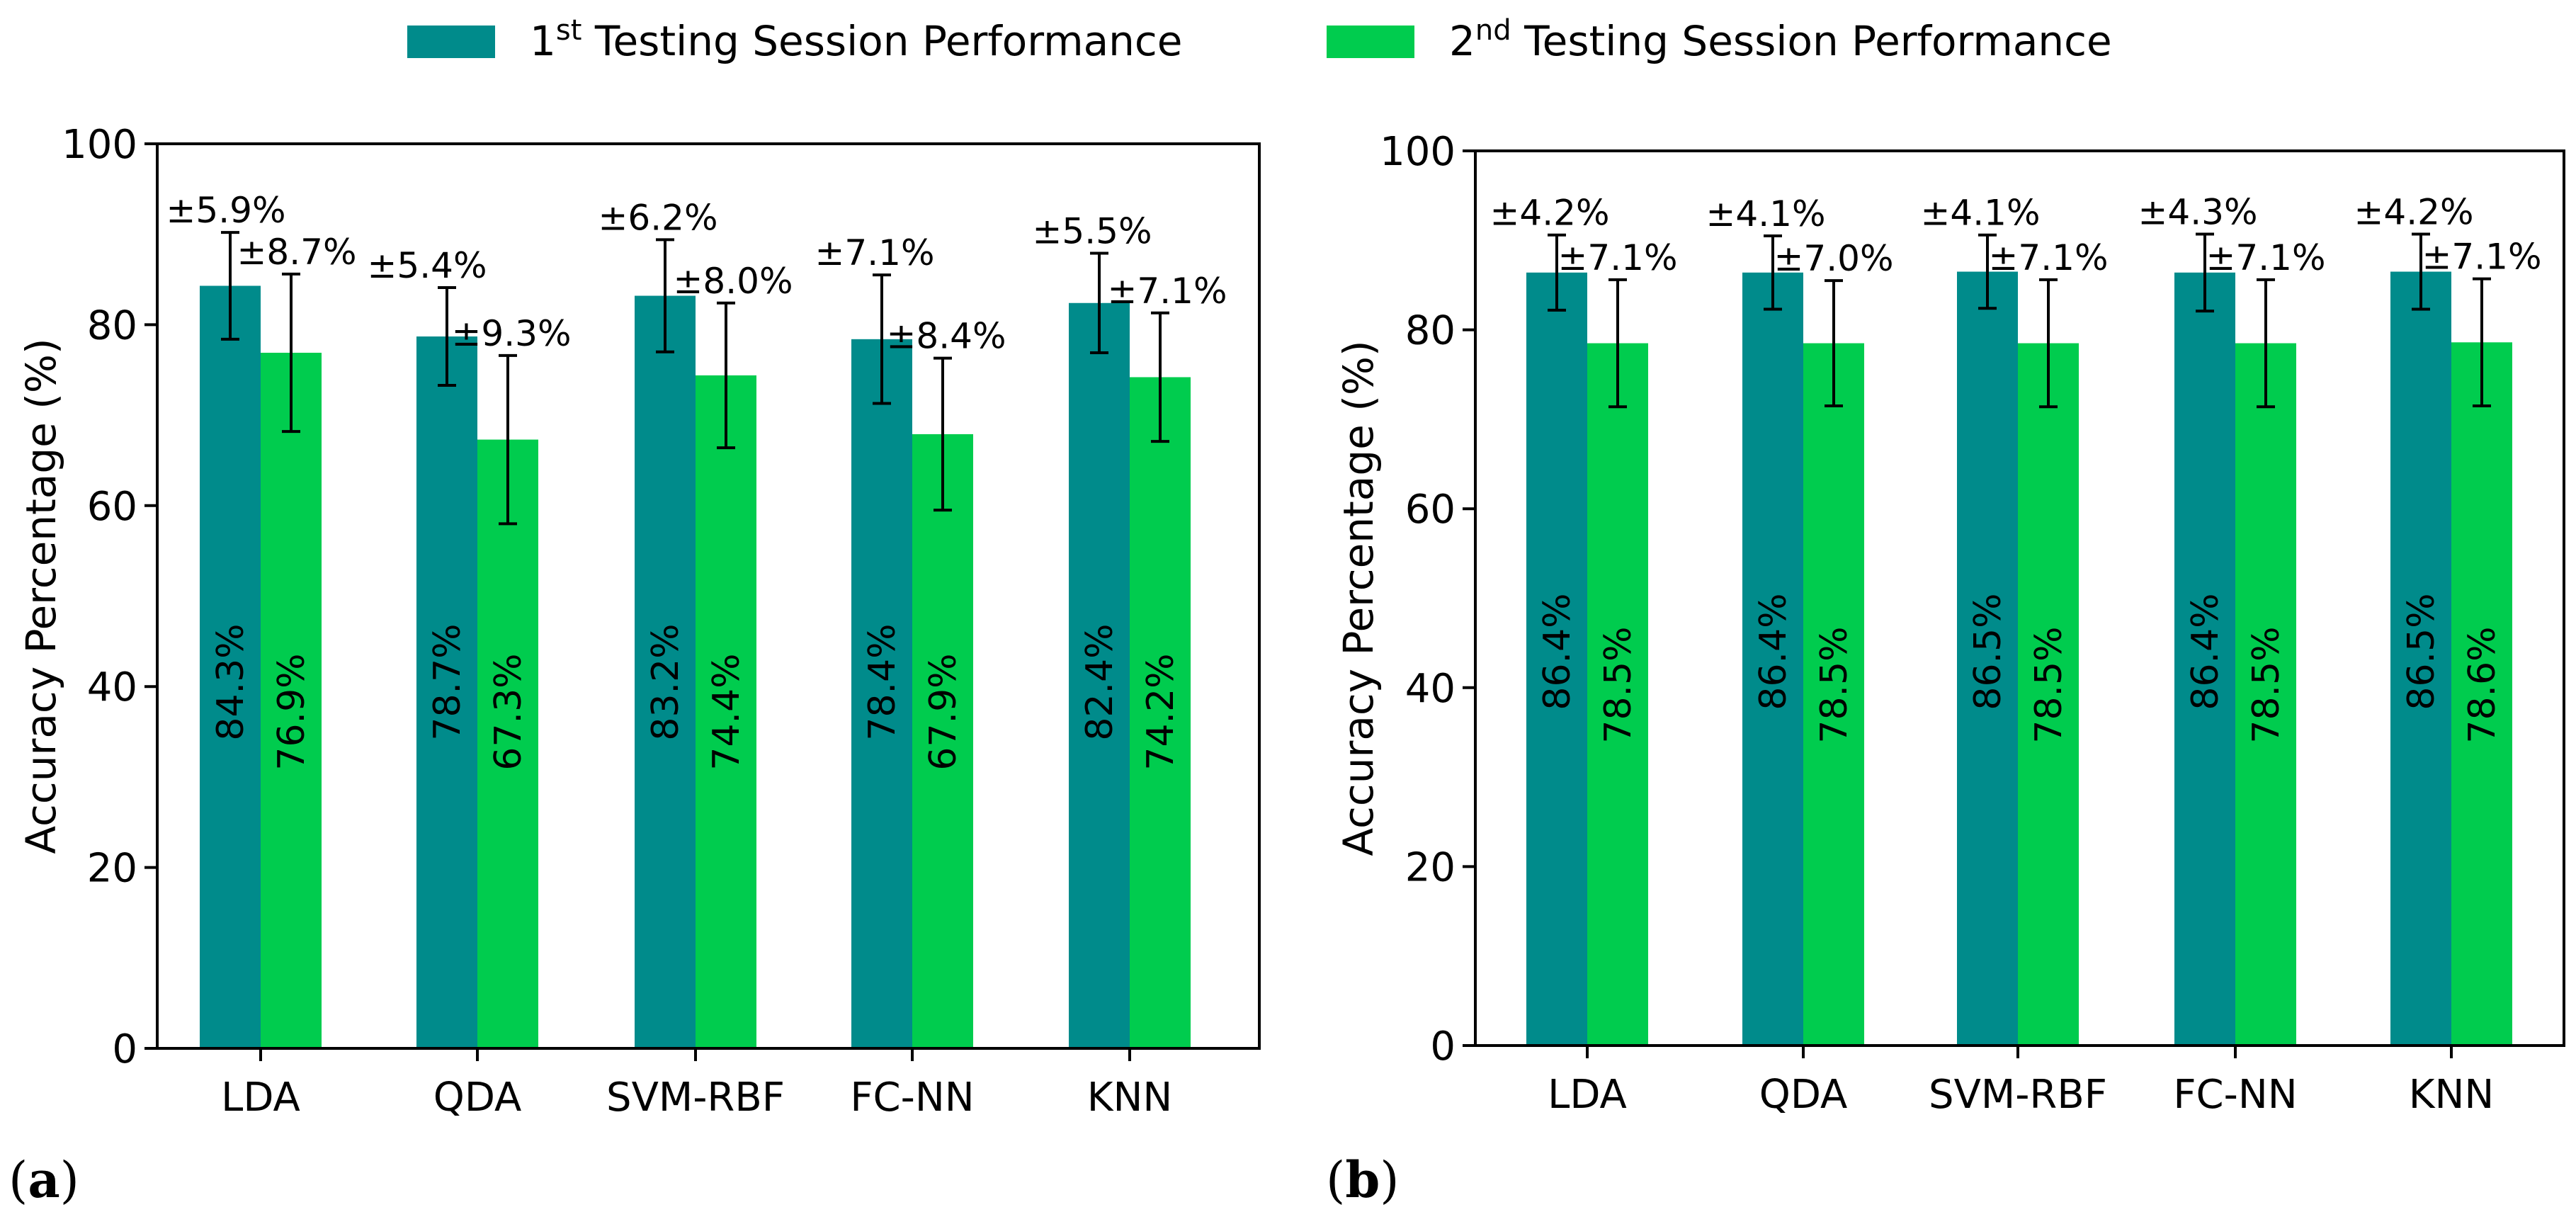  What do you see at coordinates (2482, 684) in the screenshot?
I see `value-label: 78.6%` at bounding box center [2482, 684].